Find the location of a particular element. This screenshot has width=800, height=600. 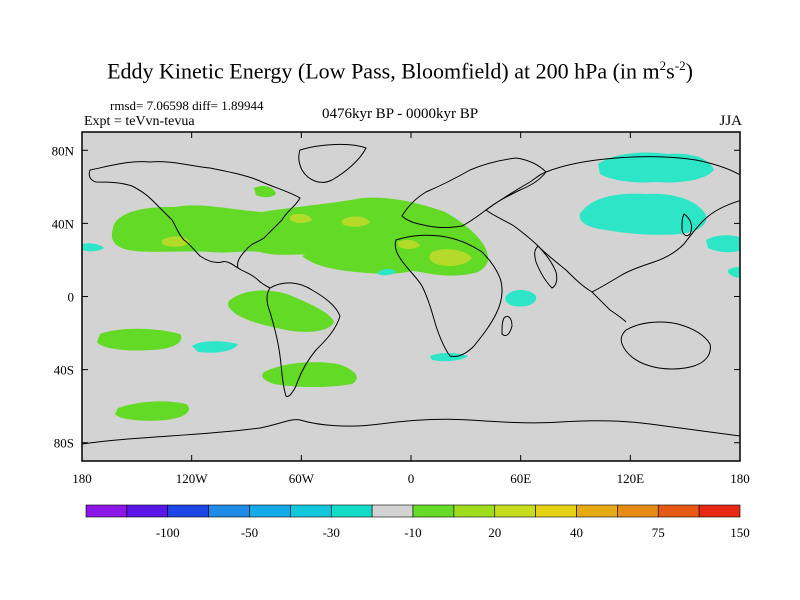

field-south-pacific-teal is located at coordinates (215, 347).